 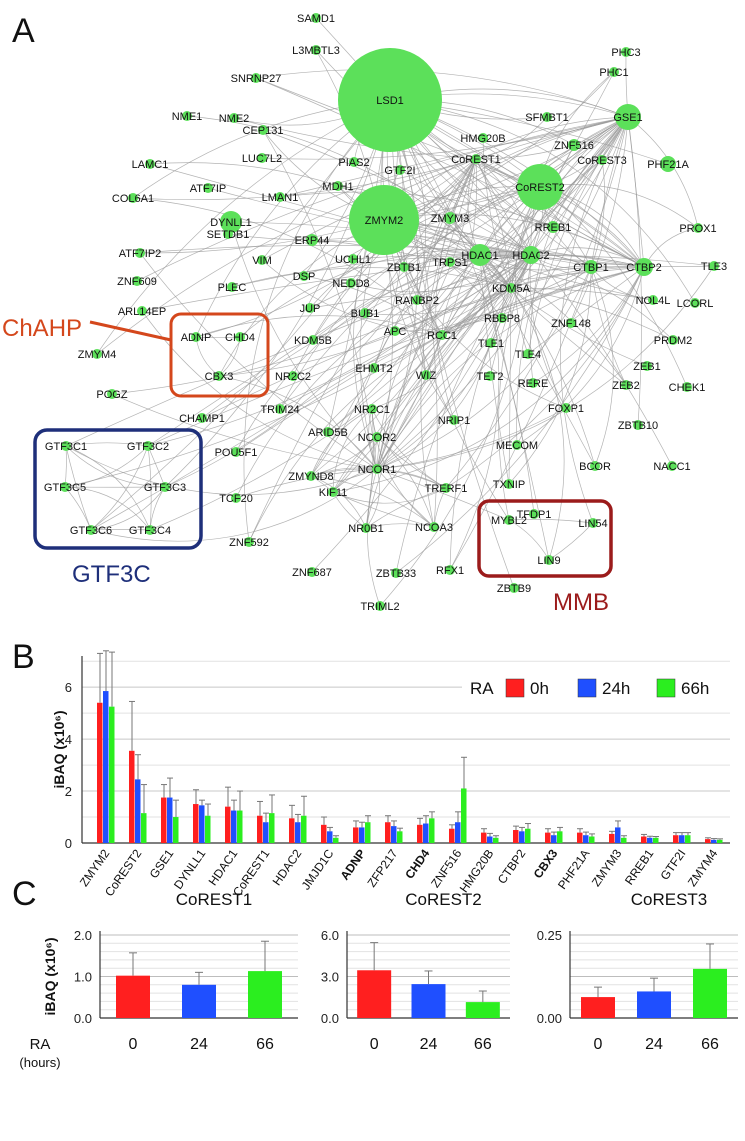 What do you see at coordinates (316, 19) in the screenshot?
I see `node-samd1: SAMD1` at bounding box center [316, 19].